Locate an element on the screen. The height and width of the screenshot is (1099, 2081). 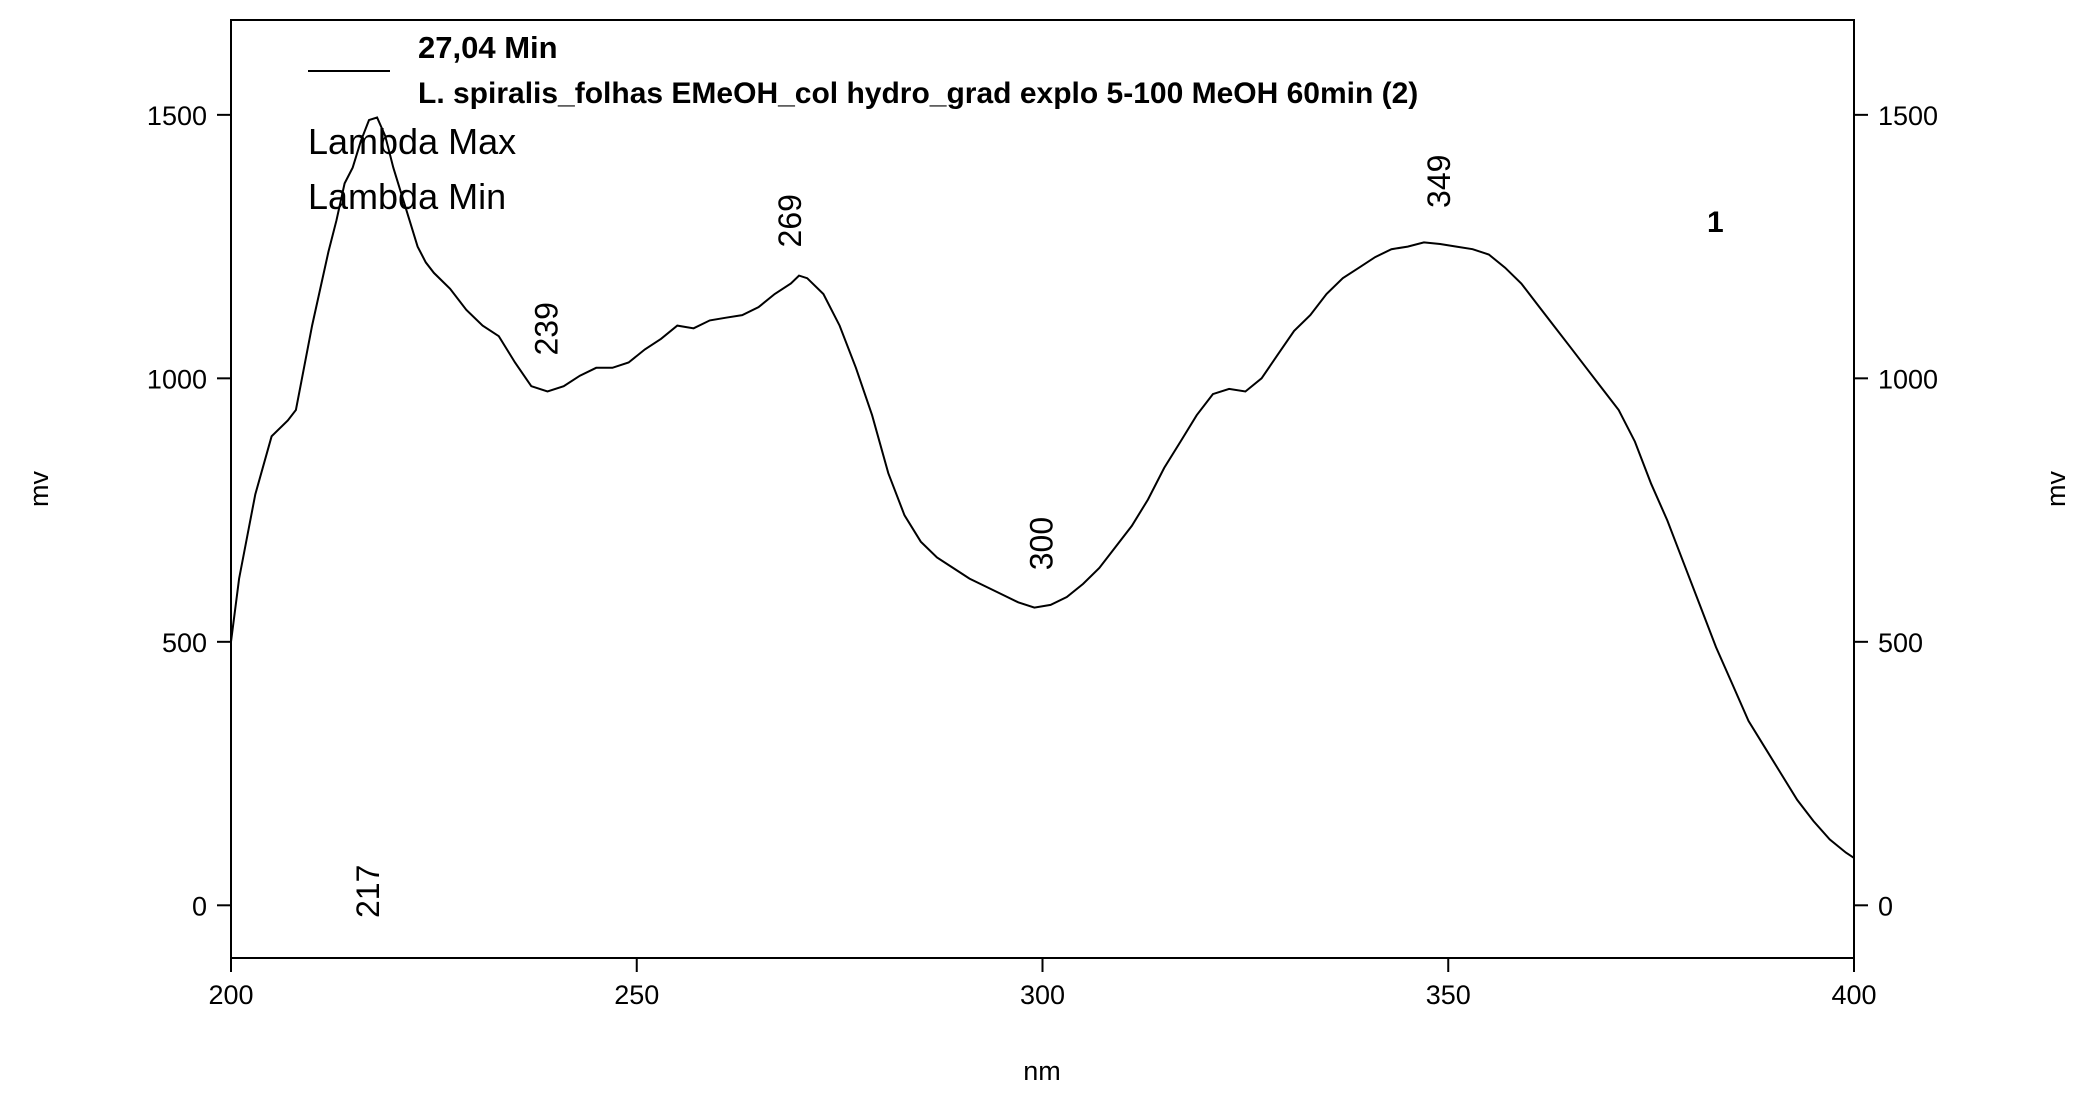
legend-title: 27,04 Min is located at coordinates (488, 47).